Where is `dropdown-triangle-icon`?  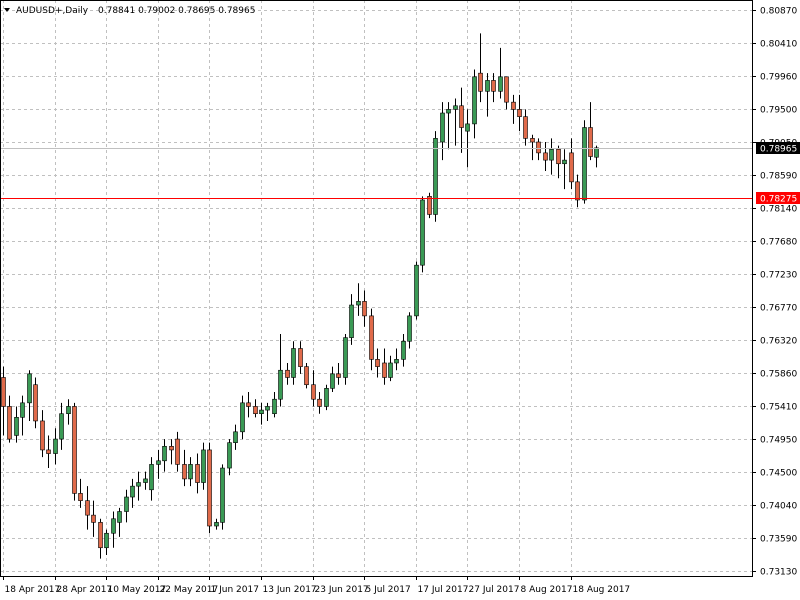
dropdown-triangle-icon is located at coordinates (7, 10).